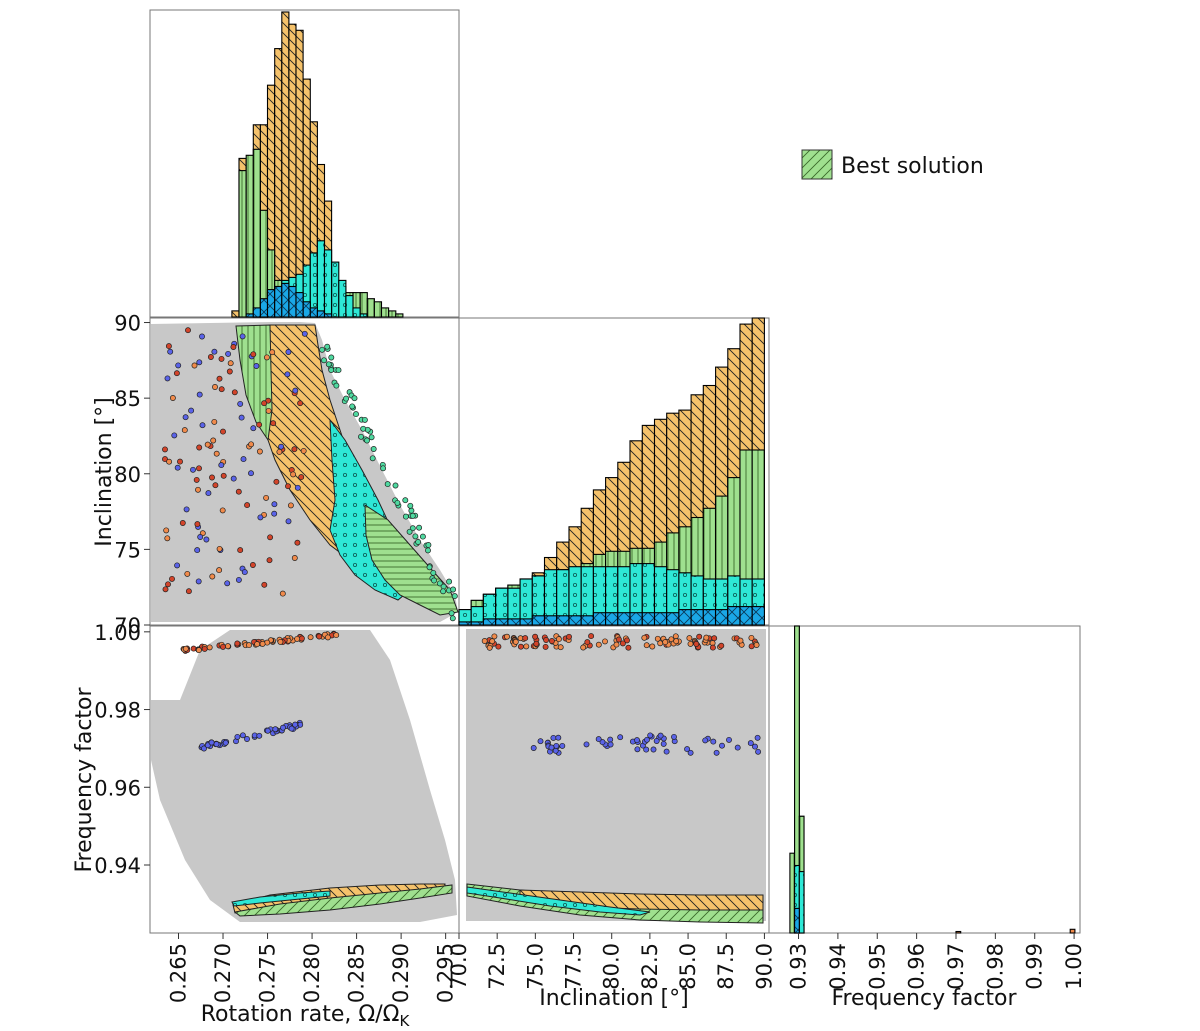 The image size is (1200, 1031). What do you see at coordinates (892, 164) in the screenshot?
I see `legend: Best solution` at bounding box center [892, 164].